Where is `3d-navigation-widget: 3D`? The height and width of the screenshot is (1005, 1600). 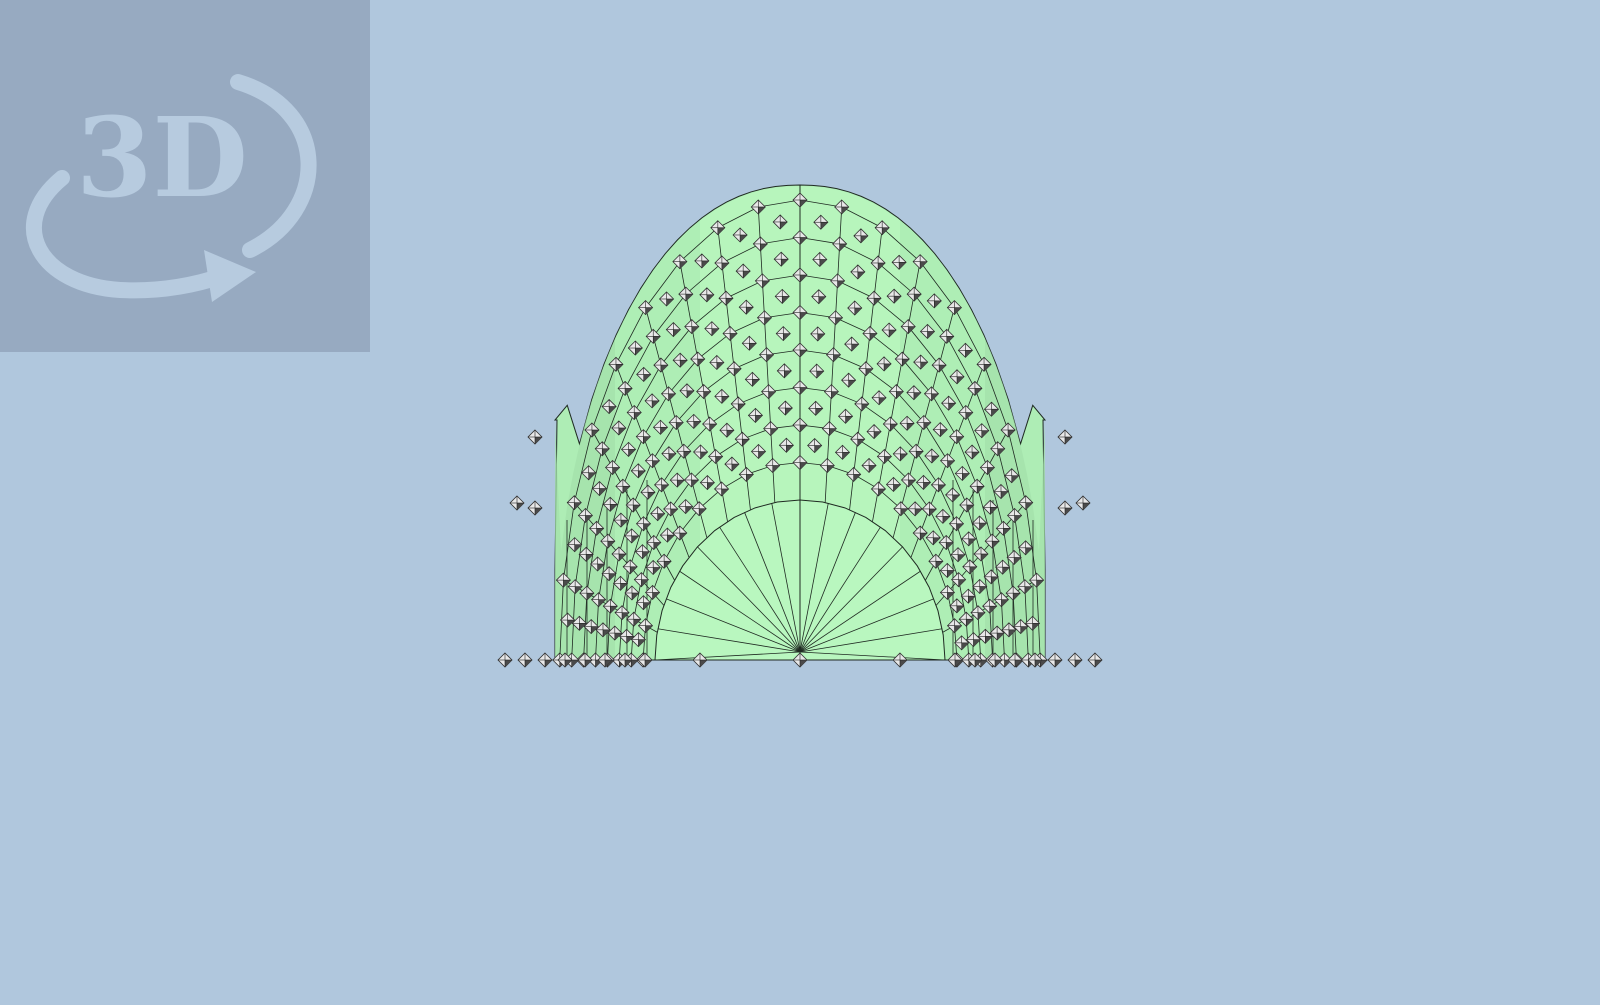
3d-navigation-widget: 3D is located at coordinates (185, 176).